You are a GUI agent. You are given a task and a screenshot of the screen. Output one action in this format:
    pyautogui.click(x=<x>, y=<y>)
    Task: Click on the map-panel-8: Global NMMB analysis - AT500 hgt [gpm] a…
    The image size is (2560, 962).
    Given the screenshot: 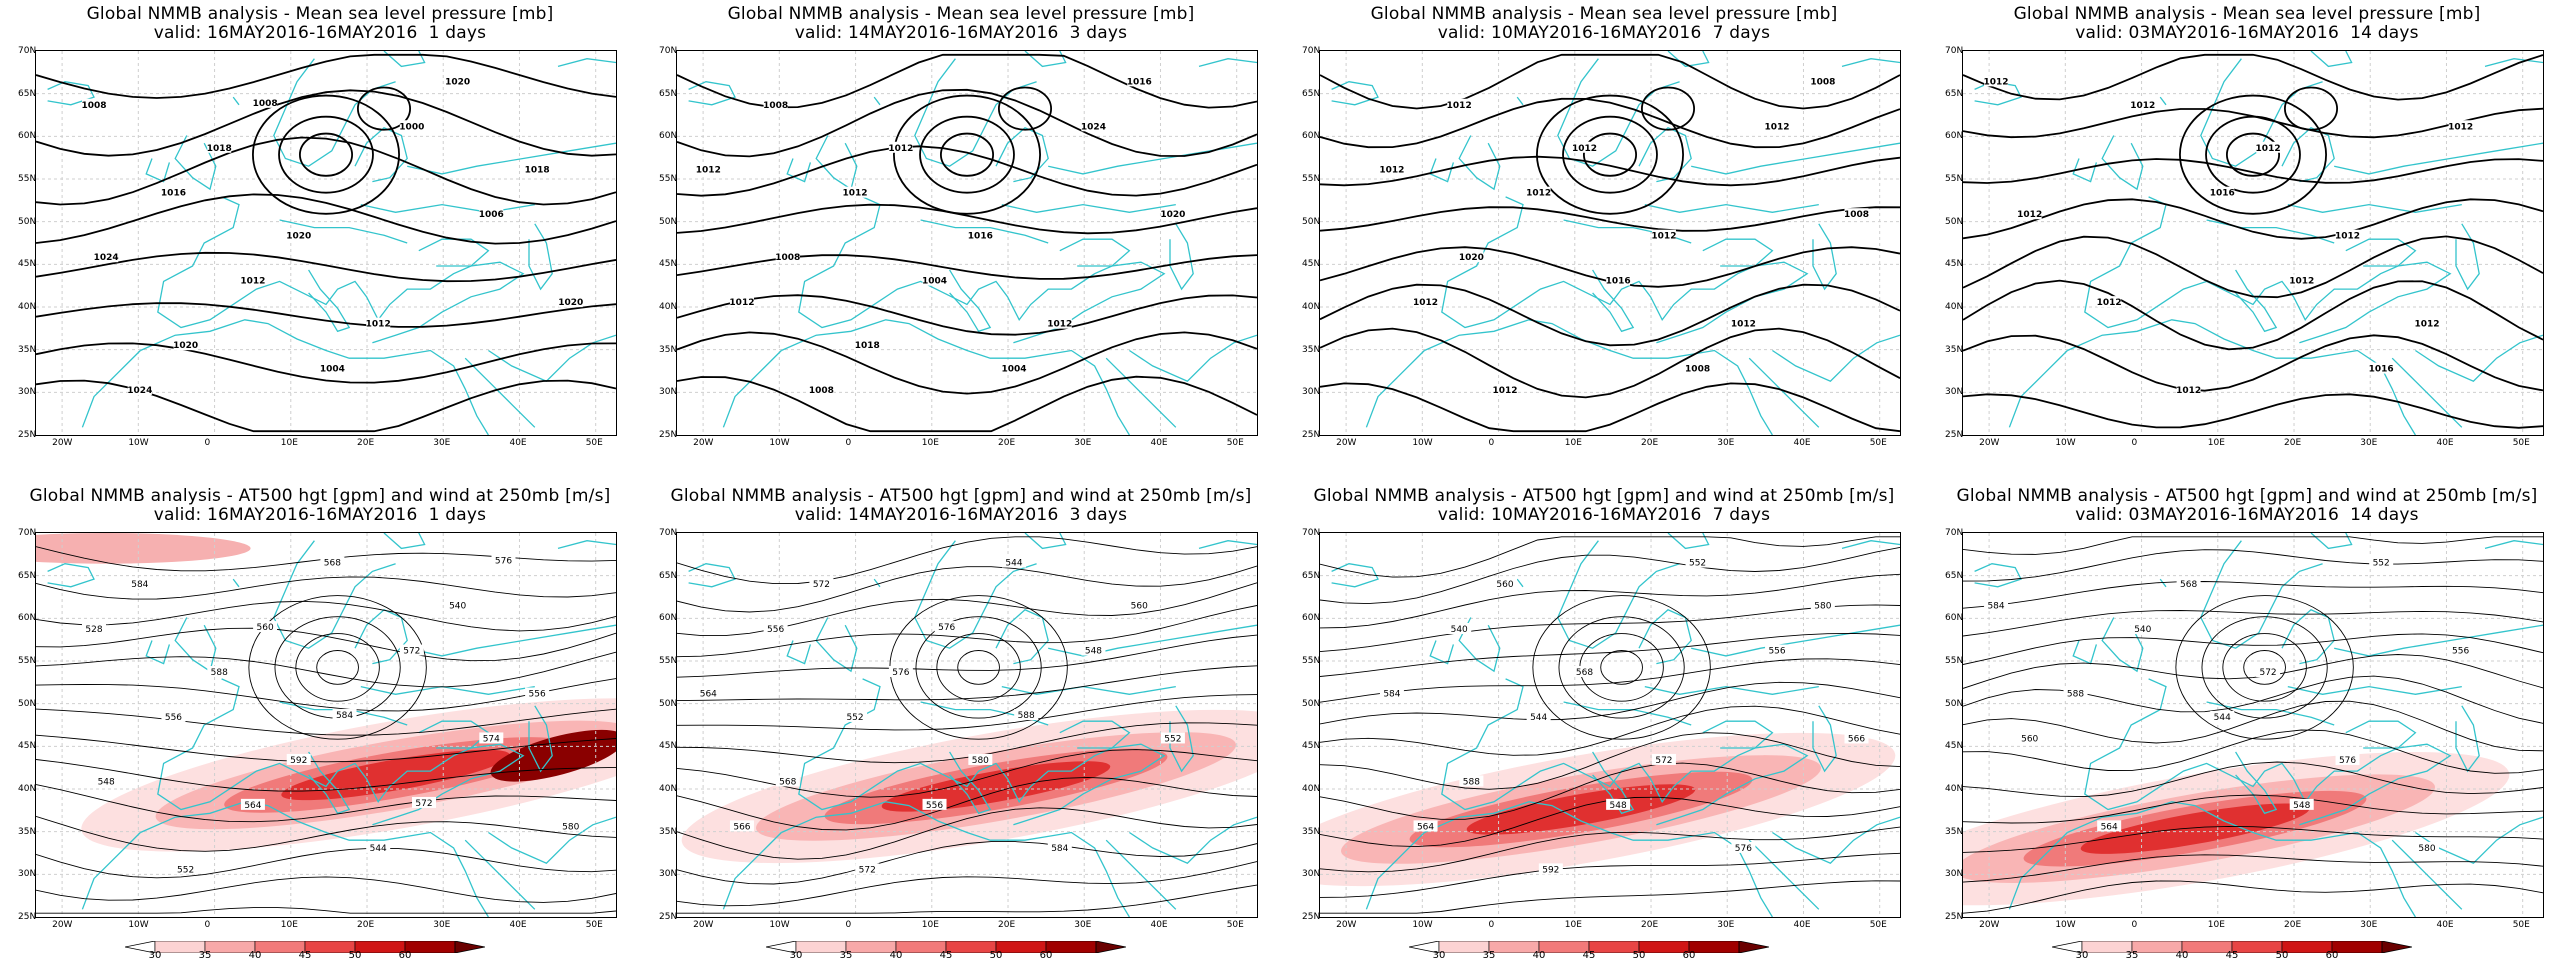 What is the action you would take?
    pyautogui.click(x=2243, y=722)
    